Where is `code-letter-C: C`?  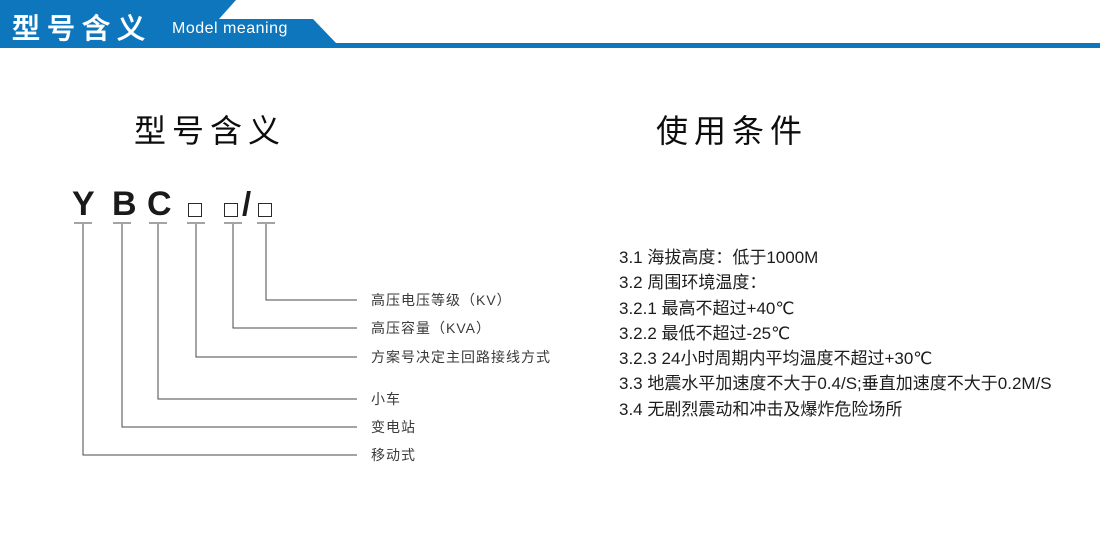 code-letter-C: C is located at coordinates (159, 204).